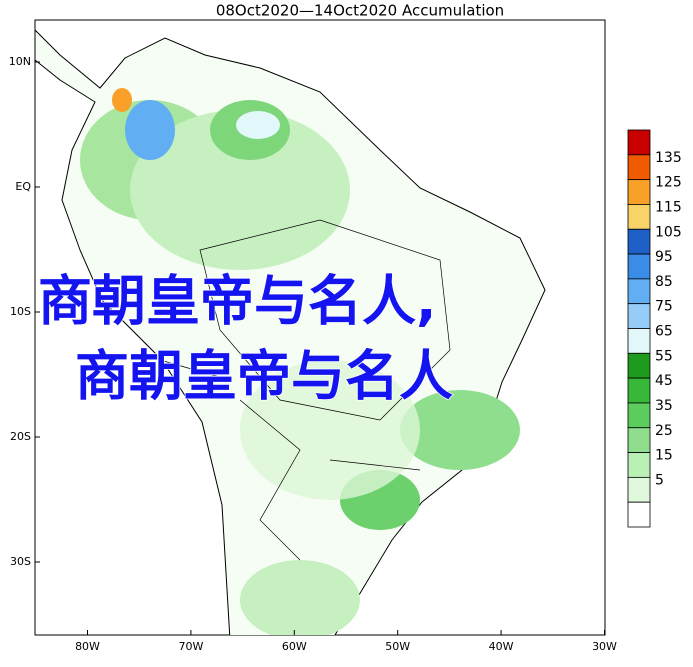 This screenshot has height=667, width=693. I want to click on overlay-text: 商朝皇帝与名人, so click(264, 376).